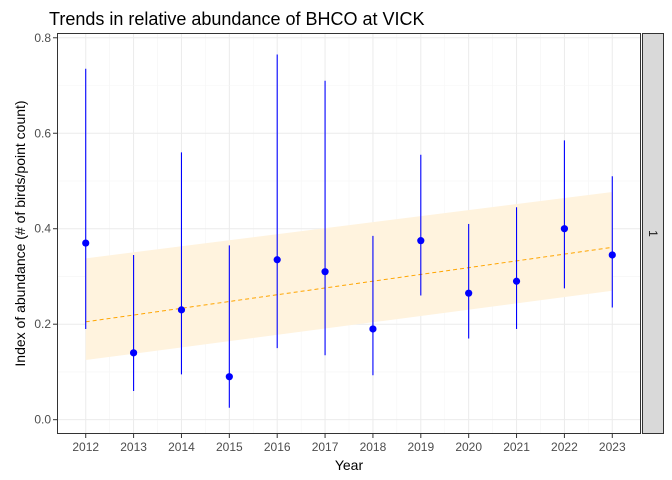 This screenshot has height=480, width=672. I want to click on y-tick-label: 0.8, so click(42, 38).